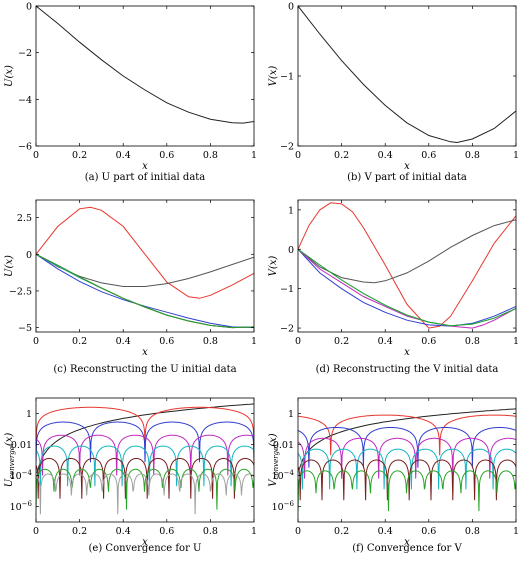 This screenshot has width=520, height=564. I want to click on panel-caption: (b) V part of initial data, so click(407, 177).